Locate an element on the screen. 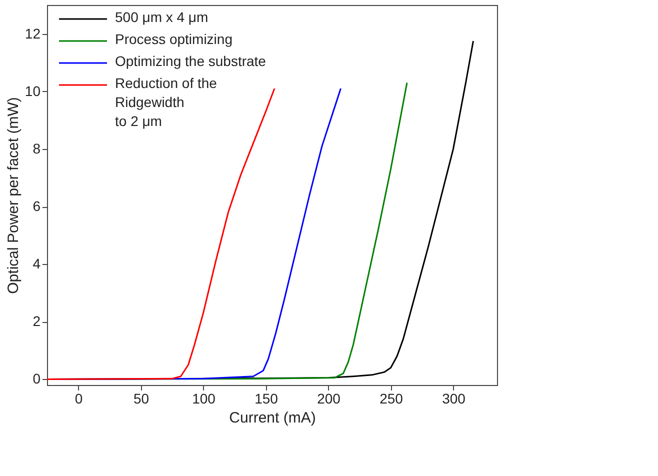  y-axis-title: Optical Power per facet (mW) is located at coordinates (13, 195).